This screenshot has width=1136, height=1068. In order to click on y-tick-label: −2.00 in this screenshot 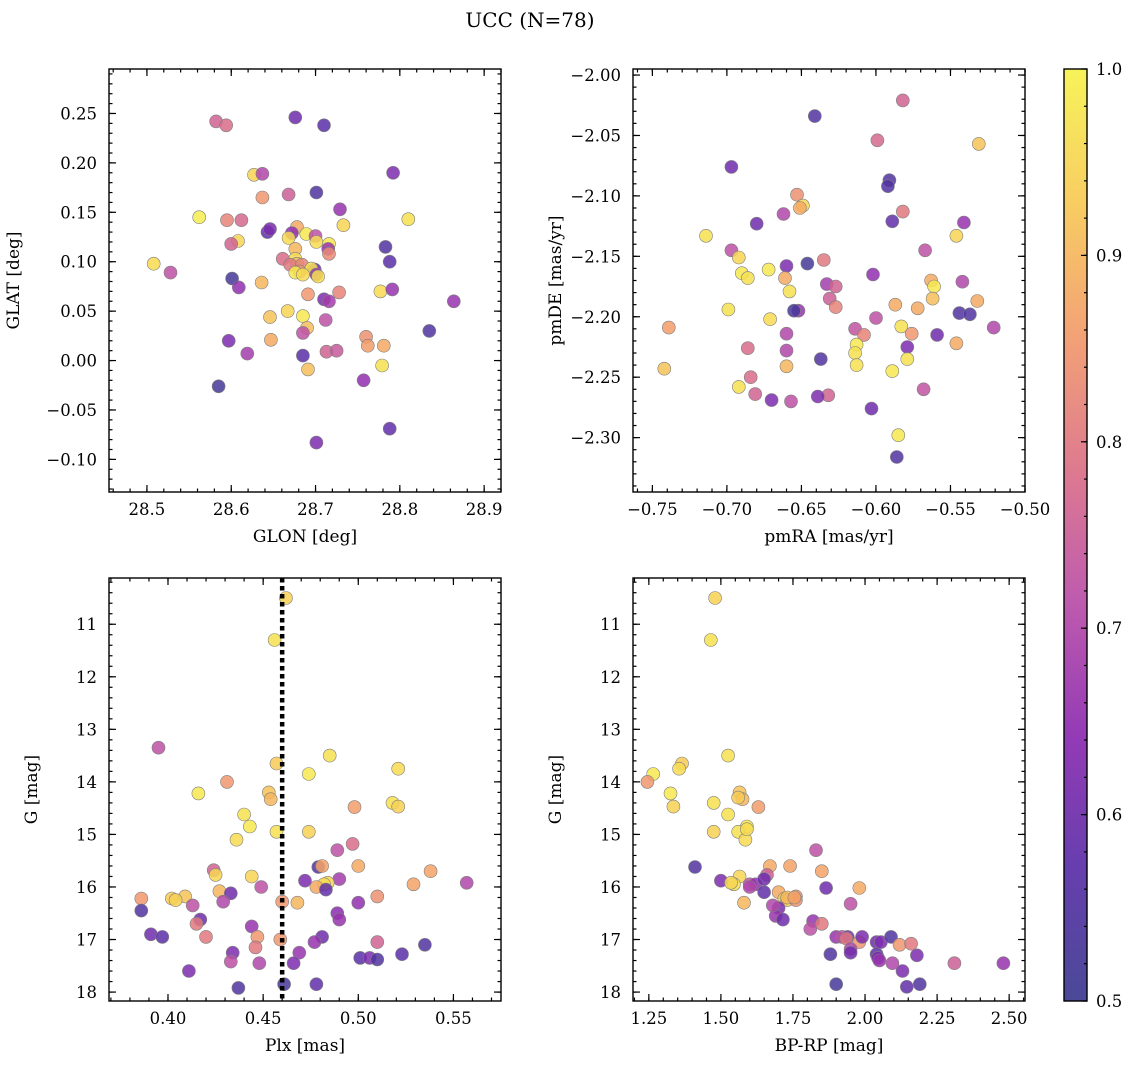, I will do `click(595, 75)`.